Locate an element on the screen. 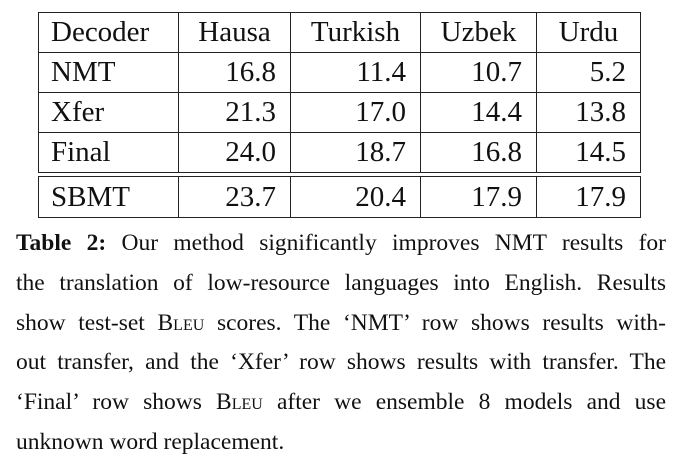  caption-text: show test-set is located at coordinates (87, 322).